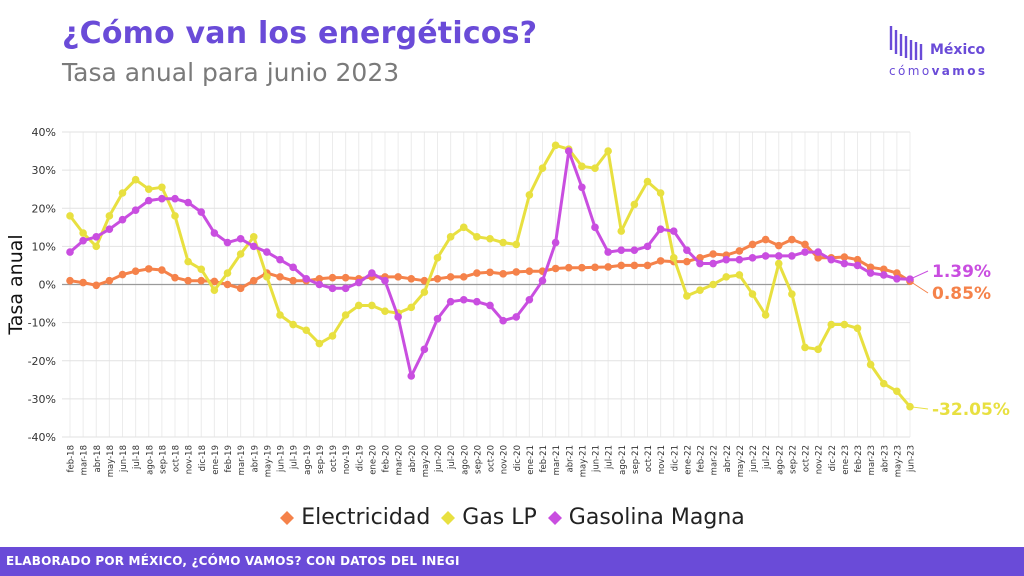 This screenshot has height=576, width=1024. What do you see at coordinates (231, 72) in the screenshot?
I see `chart-subtitle: Tasa anual para junio 2023` at bounding box center [231, 72].